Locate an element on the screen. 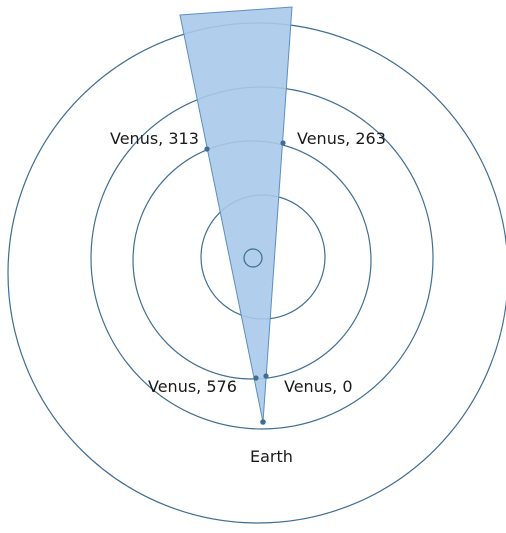  label-venus-576: Venus, 576 is located at coordinates (192, 386).